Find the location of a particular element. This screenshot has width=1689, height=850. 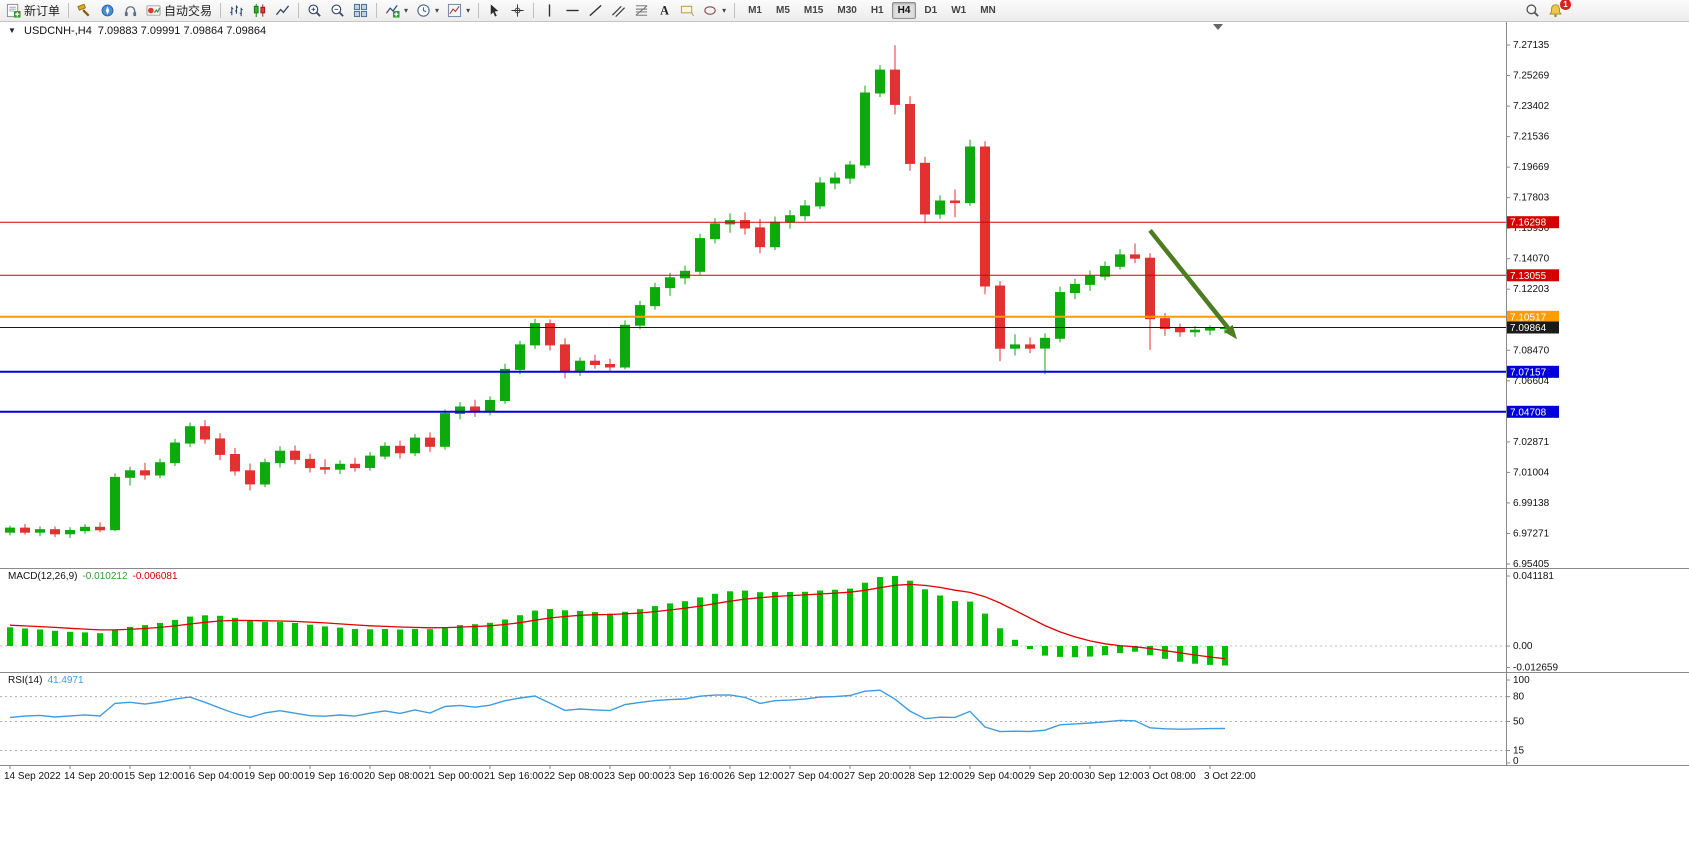

chevron-down-icon: ▾ is located at coordinates (437, 10).